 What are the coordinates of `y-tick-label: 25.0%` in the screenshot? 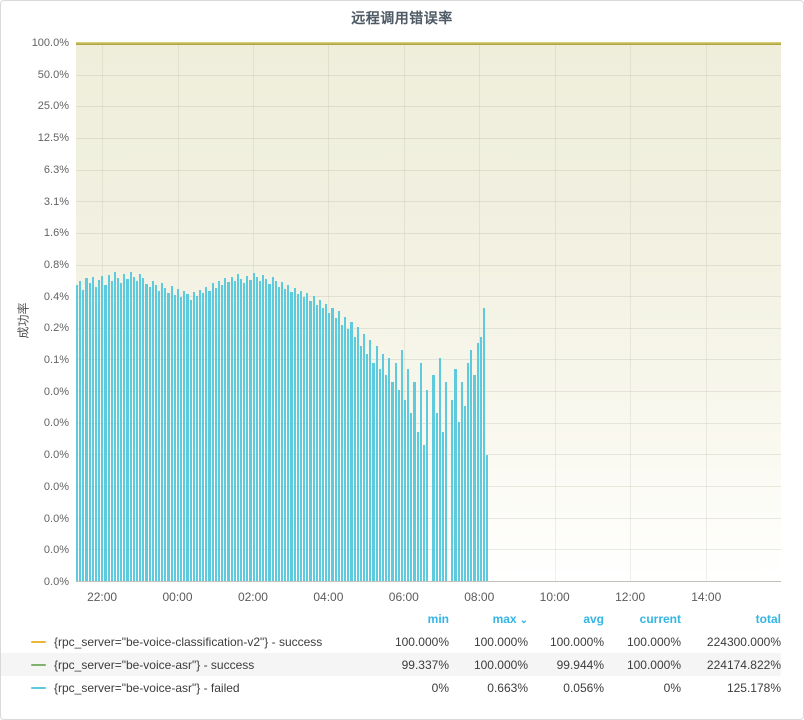 It's located at (53, 106).